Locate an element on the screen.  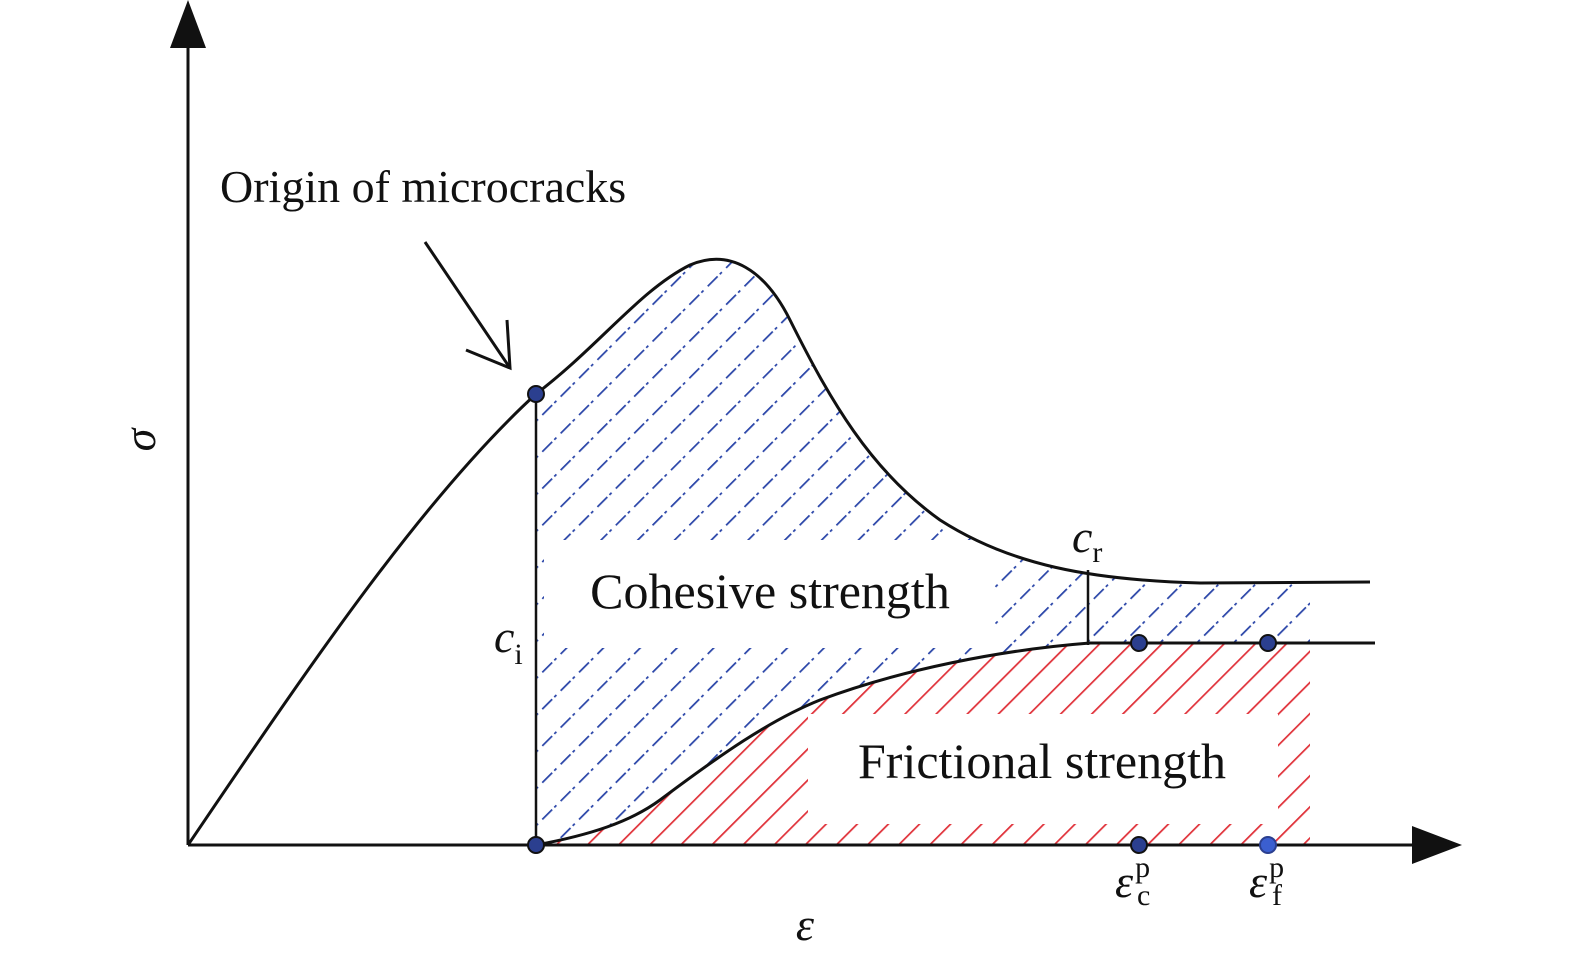
annotation-arrow is located at coordinates (467, 306).